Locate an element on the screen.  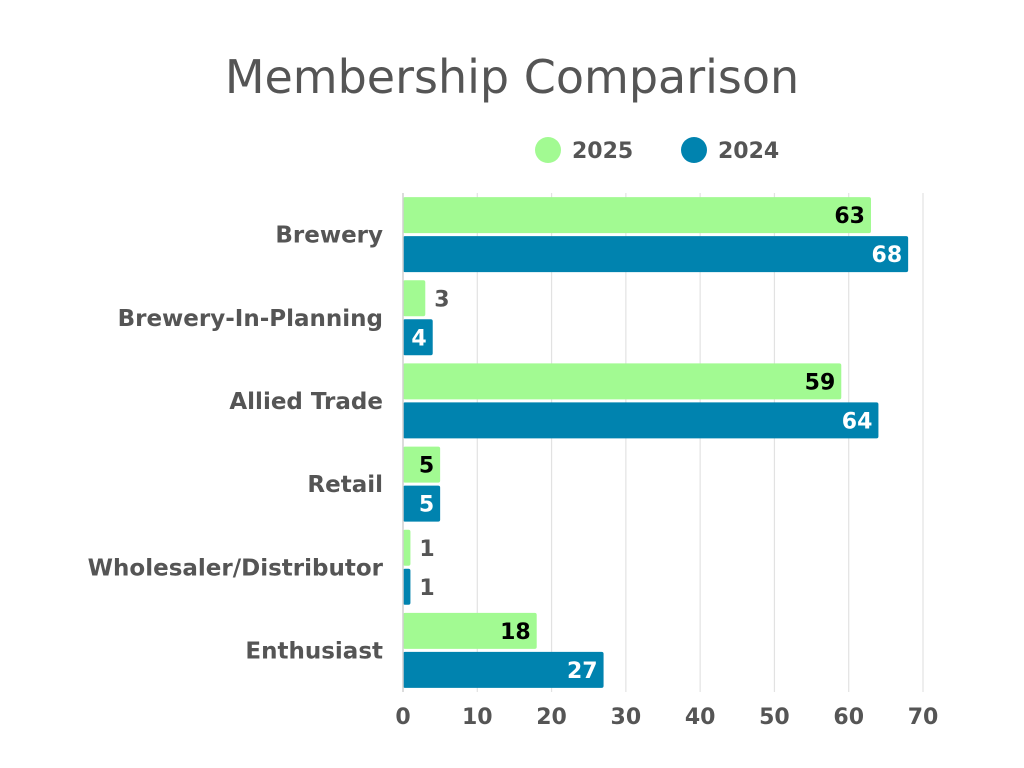
bar-retail-2025 is located at coordinates (422, 464).